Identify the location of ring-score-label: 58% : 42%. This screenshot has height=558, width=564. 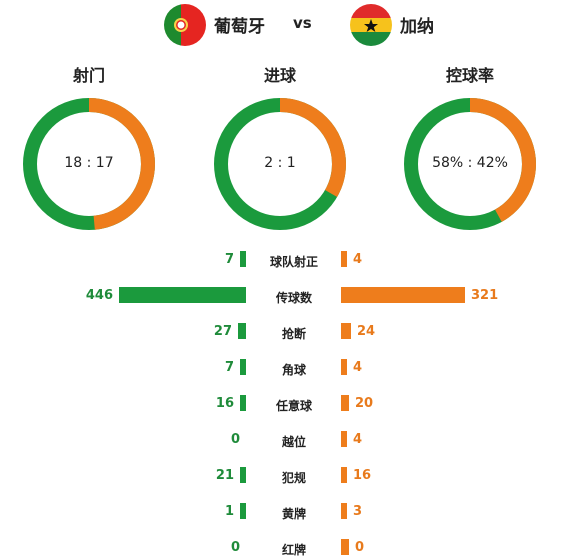
(470, 163).